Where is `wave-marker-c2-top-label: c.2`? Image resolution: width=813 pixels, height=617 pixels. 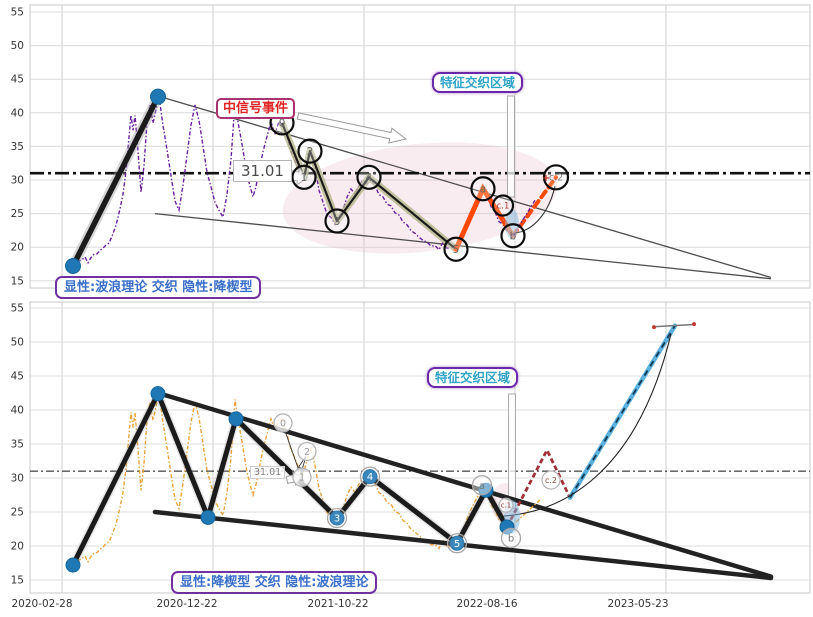 wave-marker-c2-top-label: c.2 is located at coordinates (556, 178).